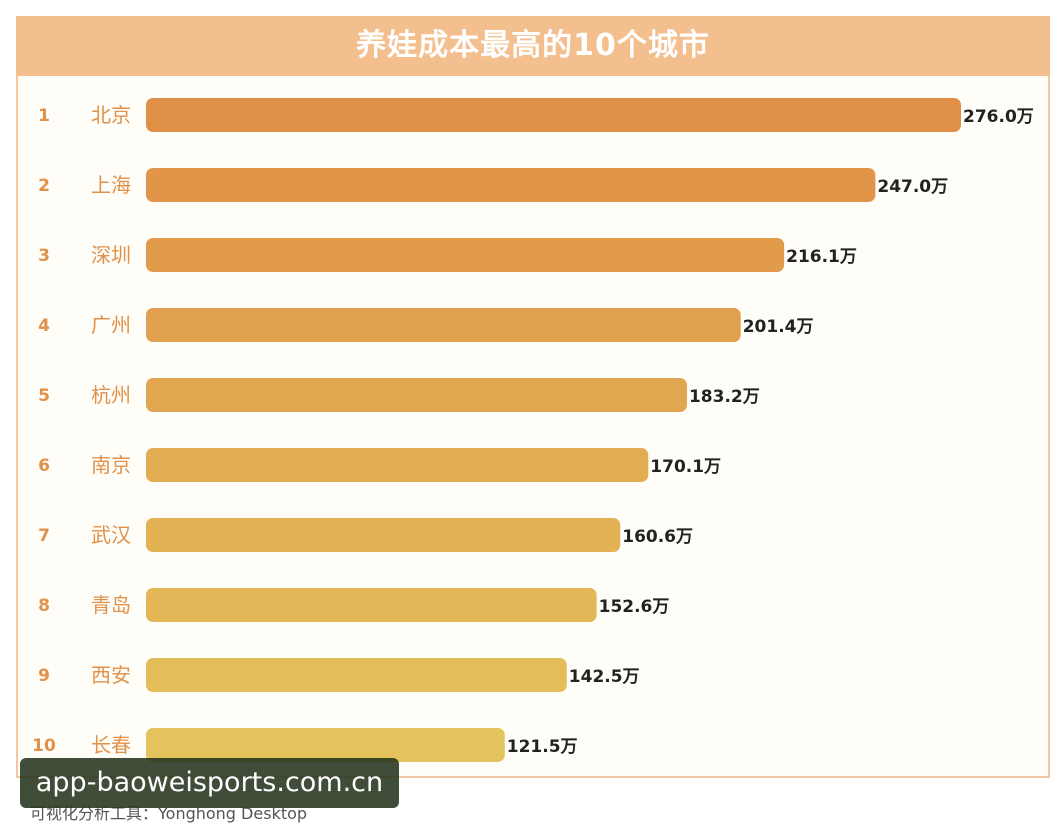 The height and width of the screenshot is (828, 1064). I want to click on rank-label: 9, so click(44, 676).